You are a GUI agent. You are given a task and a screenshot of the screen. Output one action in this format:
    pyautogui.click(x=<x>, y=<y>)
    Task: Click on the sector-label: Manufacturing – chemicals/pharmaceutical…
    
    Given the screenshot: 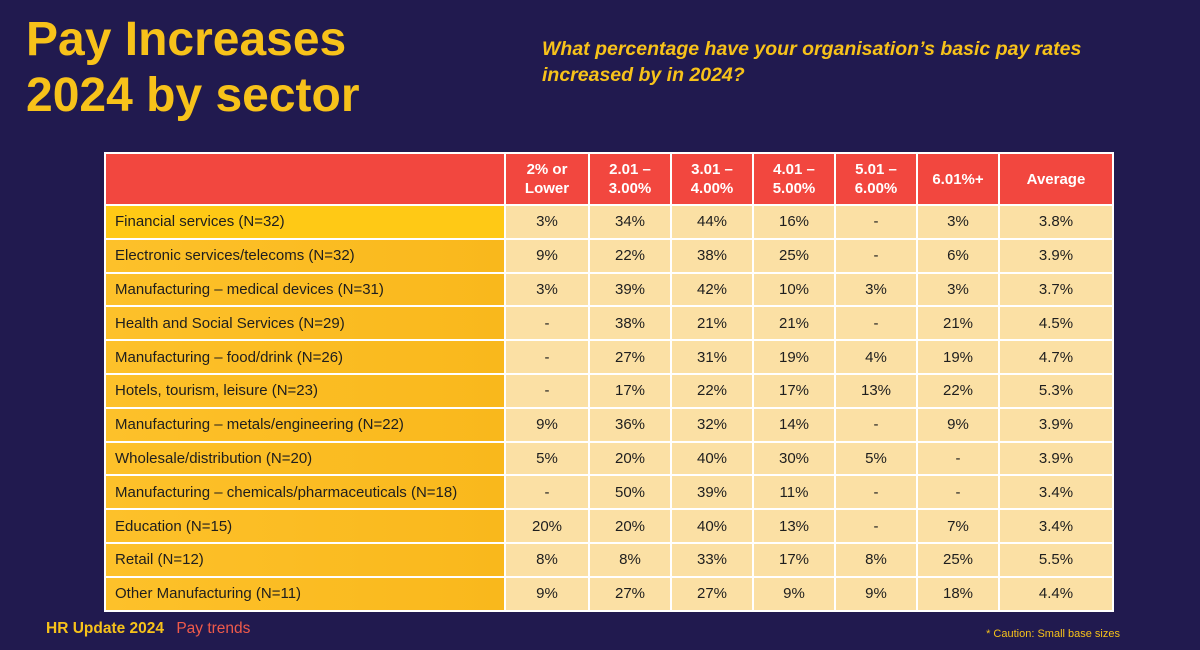 What is the action you would take?
    pyautogui.click(x=305, y=492)
    